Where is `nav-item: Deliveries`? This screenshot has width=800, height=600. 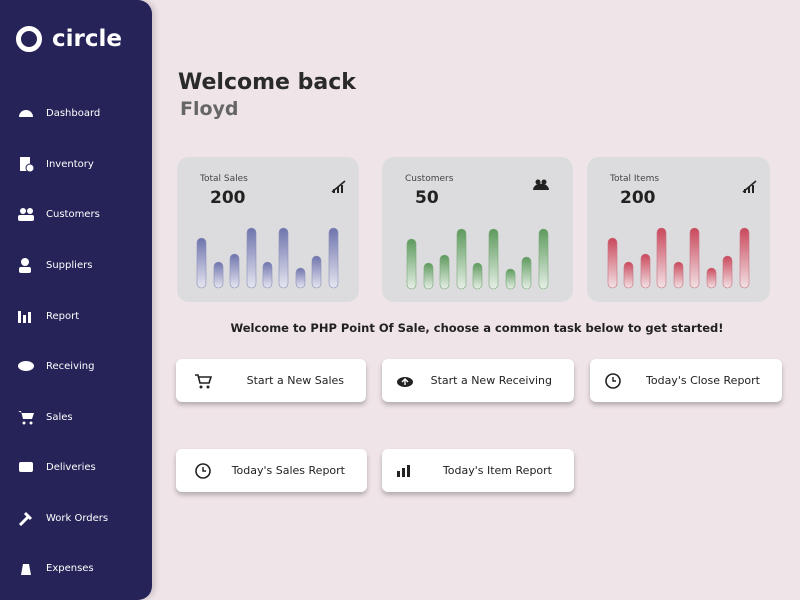 nav-item: Deliveries is located at coordinates (56, 467).